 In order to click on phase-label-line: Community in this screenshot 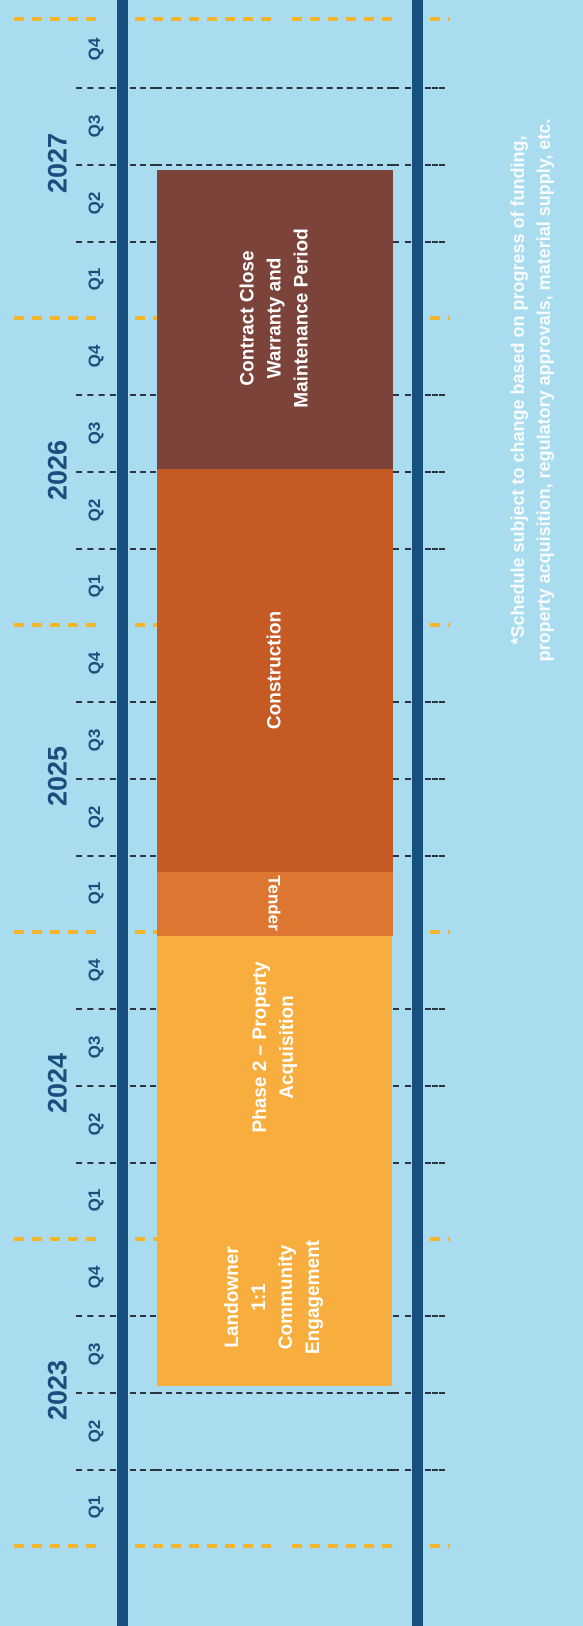, I will do `click(286, 1297)`.